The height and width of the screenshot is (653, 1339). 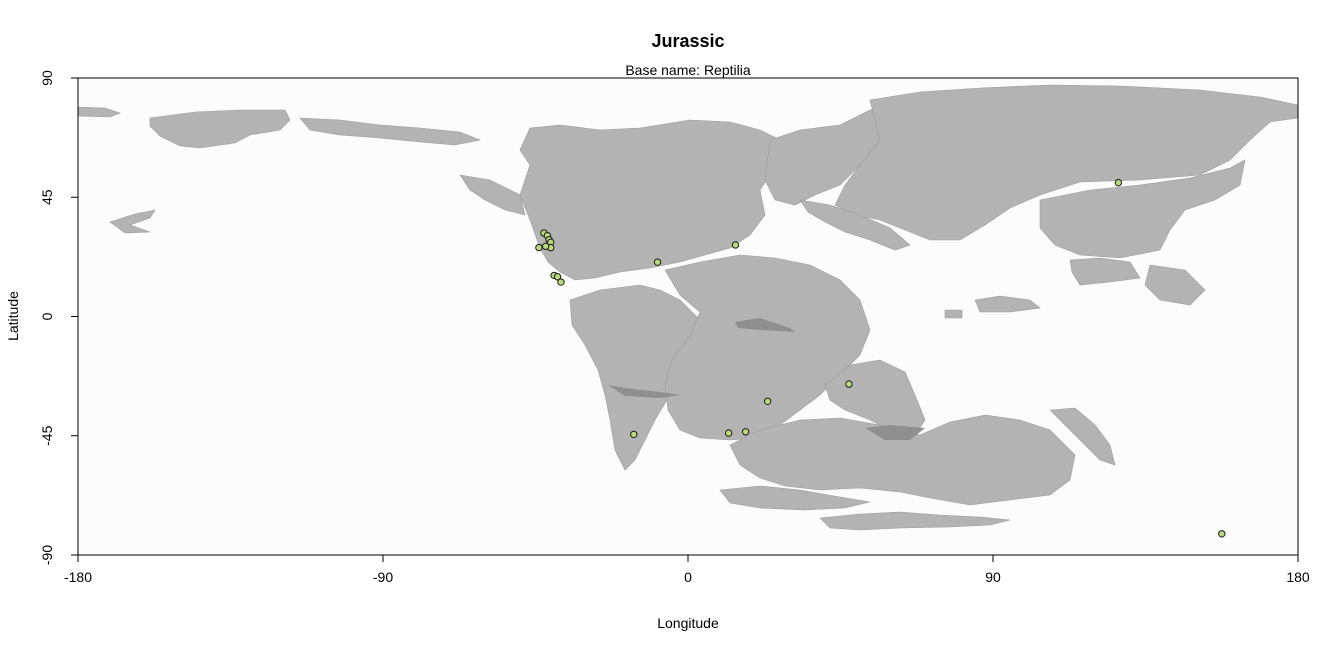 I want to click on x-tick-label: 90, so click(x=993, y=577).